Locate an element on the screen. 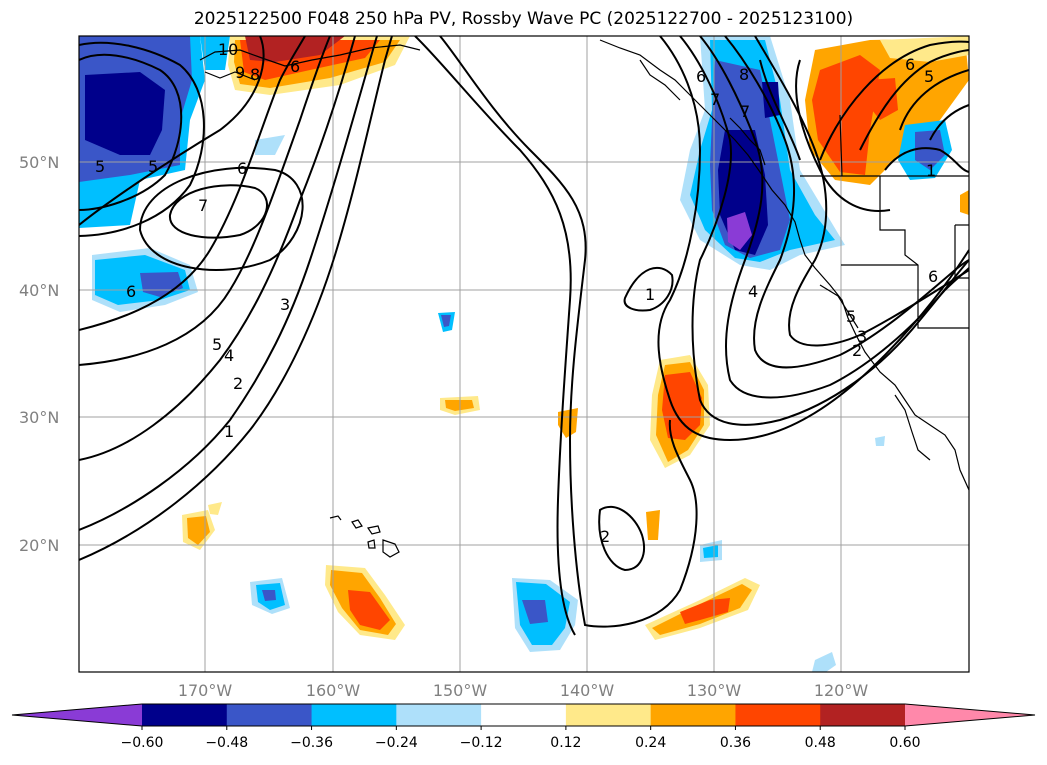 The image size is (1047, 765). colorbar-extend-min is located at coordinates (77, 715).